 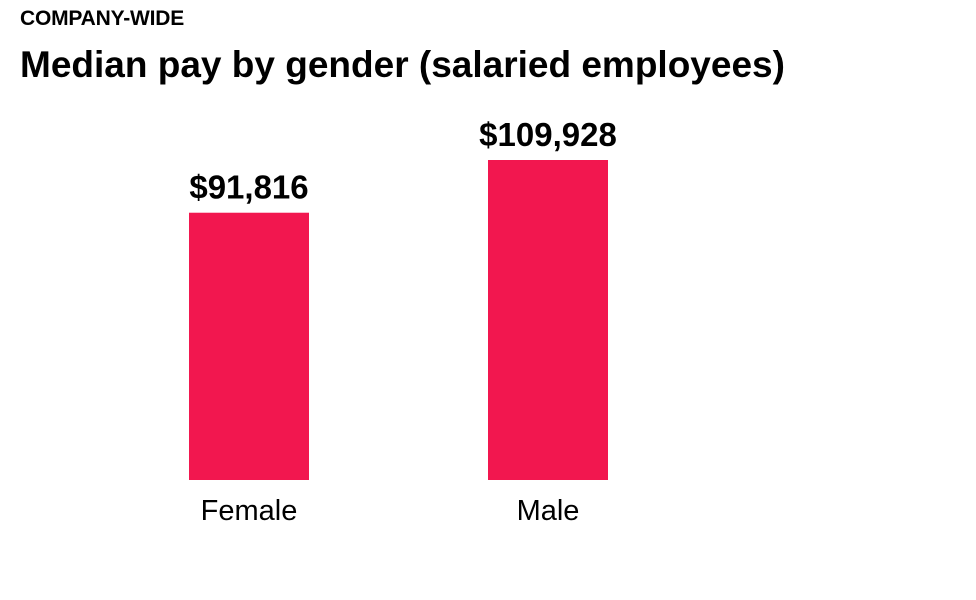 I want to click on value-labels-group: $91,816 $109,928, so click(x=402, y=161).